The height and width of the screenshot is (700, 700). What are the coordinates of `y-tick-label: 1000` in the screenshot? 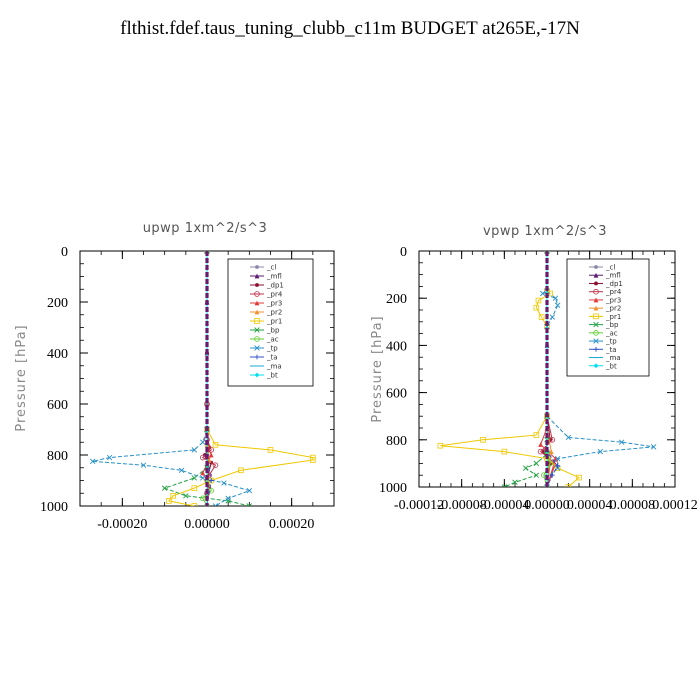 It's located at (54, 507).